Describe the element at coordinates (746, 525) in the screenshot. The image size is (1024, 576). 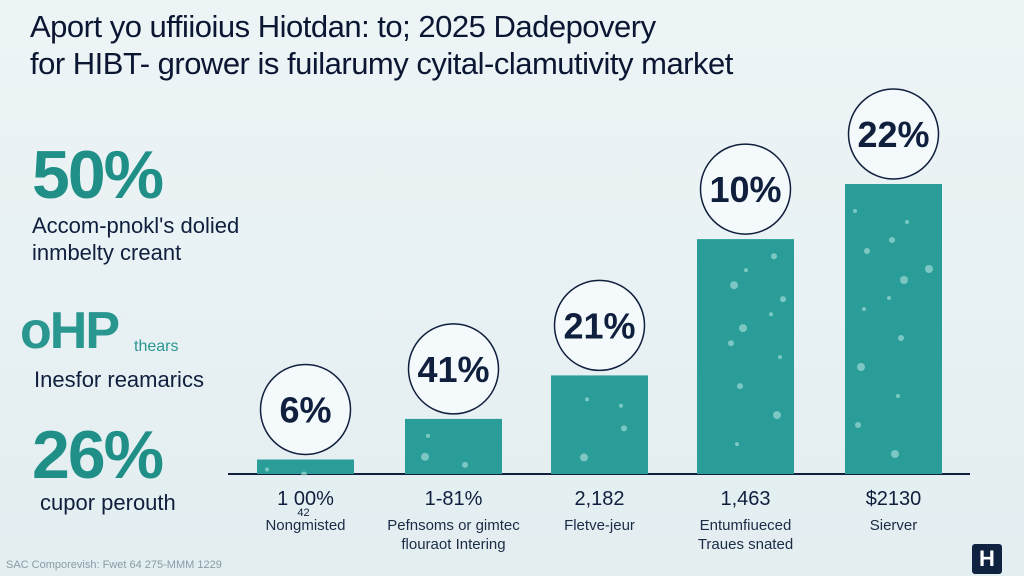
I see `category-label: Entumfiueced` at that location.